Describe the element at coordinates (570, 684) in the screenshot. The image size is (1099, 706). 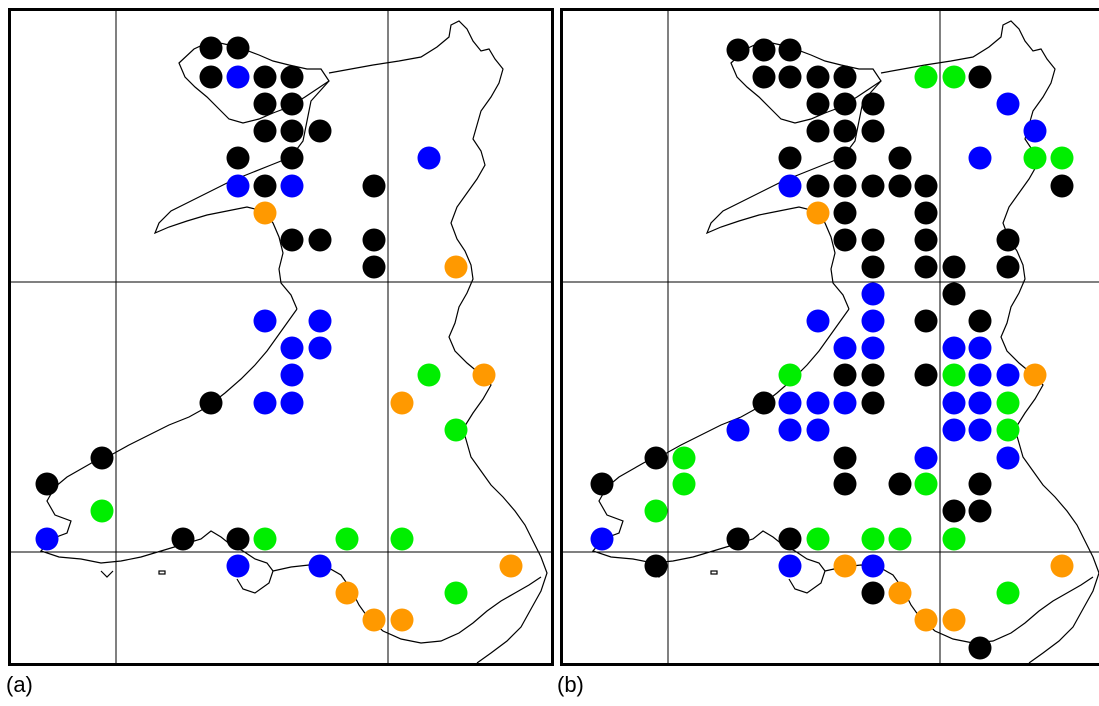
I see `panel-label-b: (b)` at that location.